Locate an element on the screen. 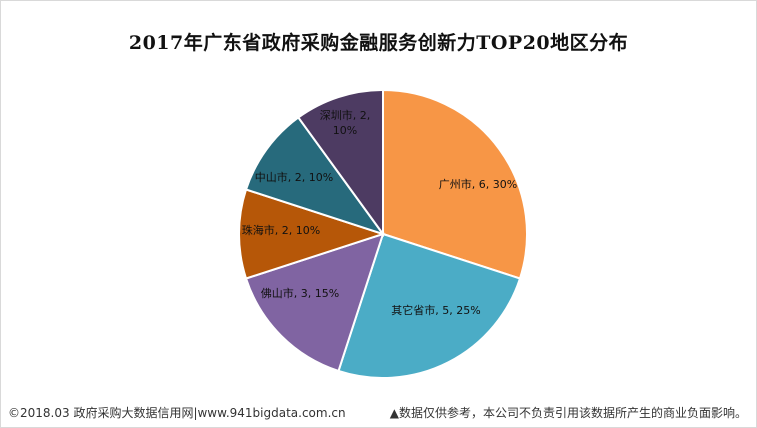  slice-label-2: 其它省市, 5, 25% is located at coordinates (435, 310).